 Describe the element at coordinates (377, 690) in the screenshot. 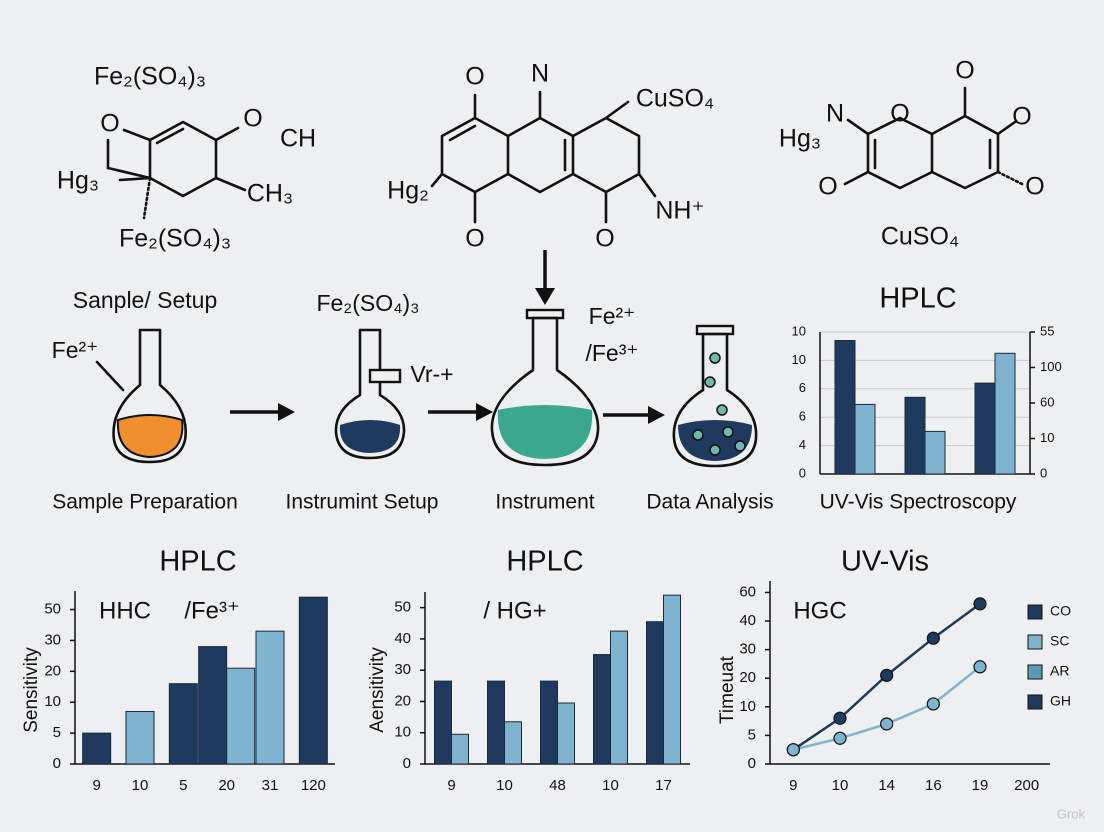

I see `y-axis-label: Aensitivity` at that location.